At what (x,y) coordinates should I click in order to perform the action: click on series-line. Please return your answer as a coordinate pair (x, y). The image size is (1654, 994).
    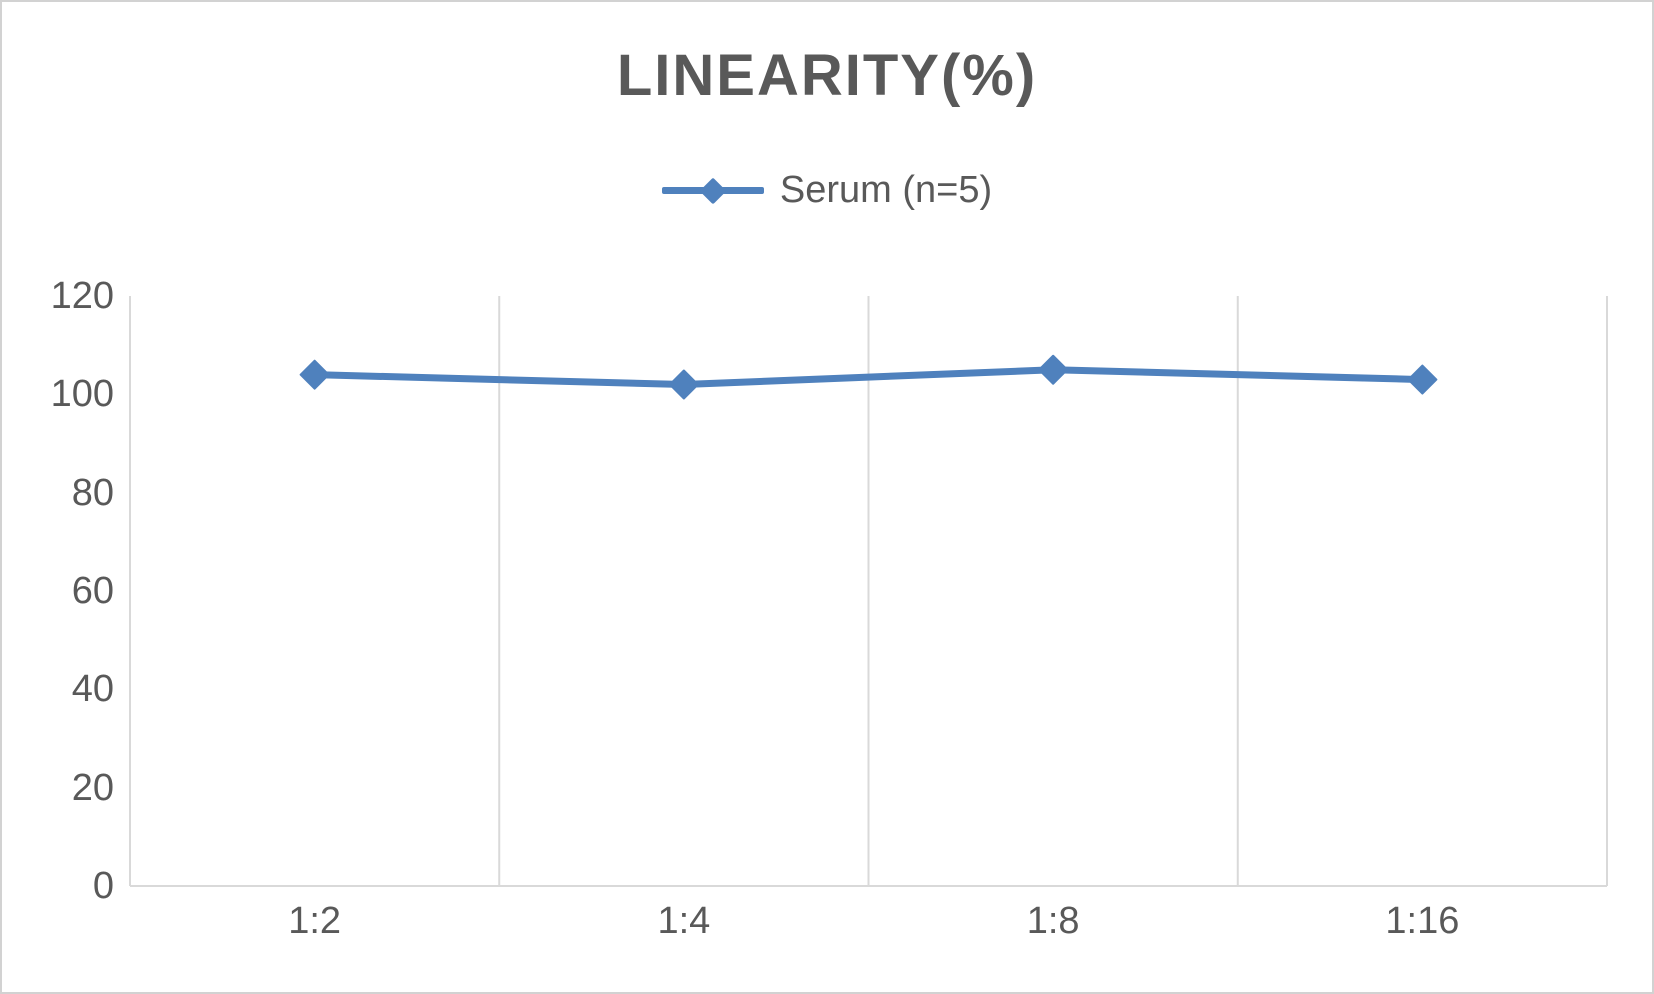
    Looking at the image, I should click on (868, 377).